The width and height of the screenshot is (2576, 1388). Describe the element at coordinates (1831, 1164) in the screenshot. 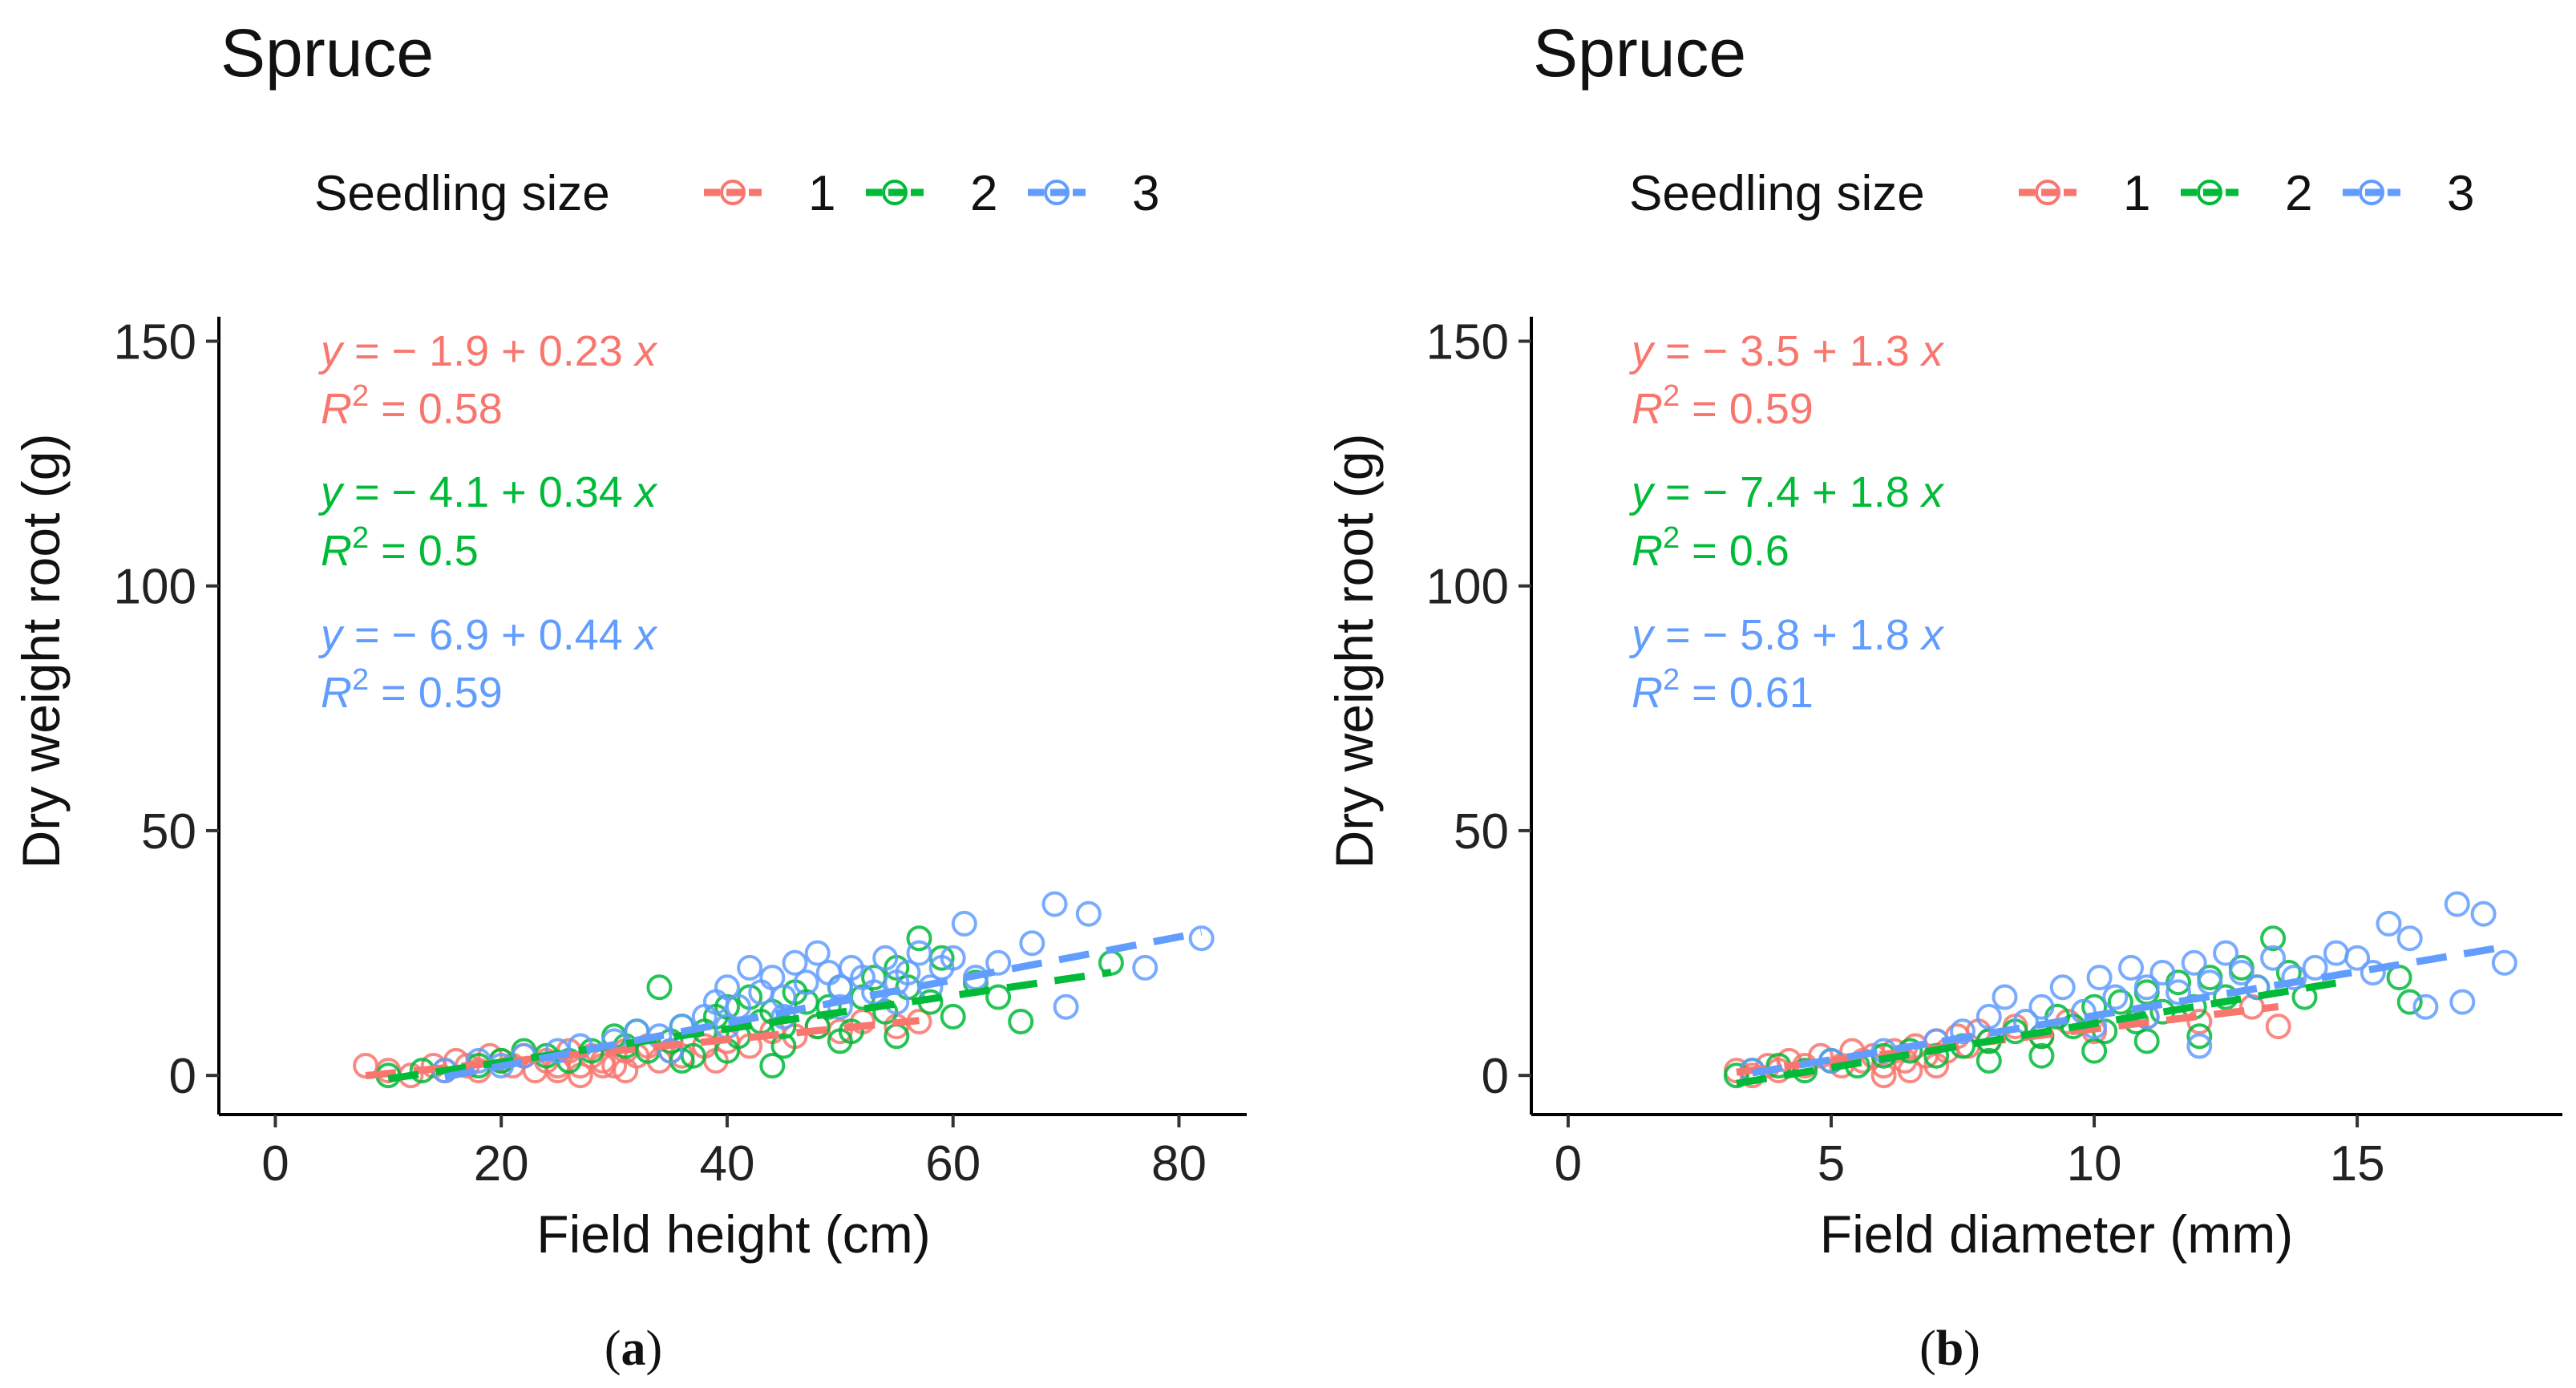

I see `x-tick-label: 5` at that location.